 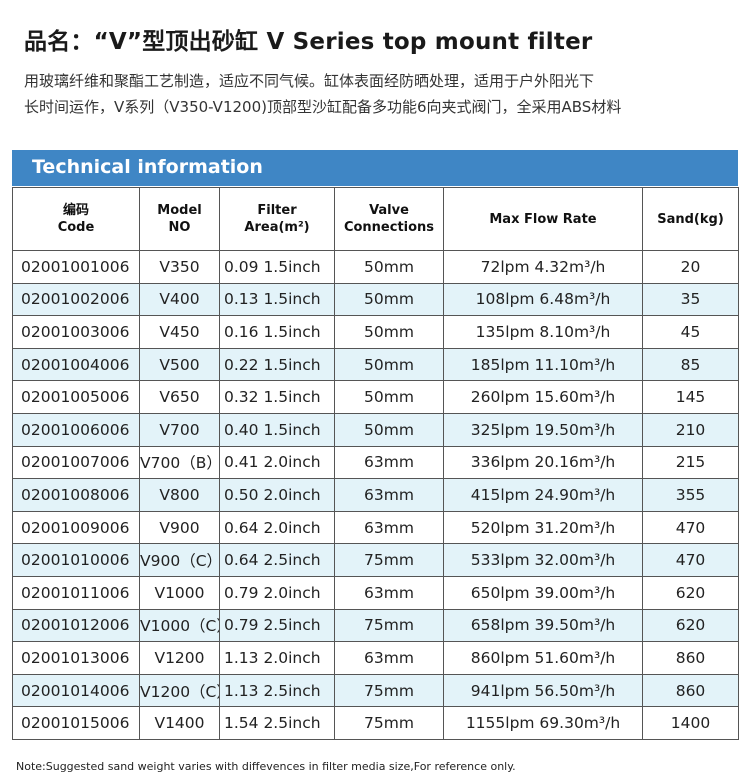 What do you see at coordinates (76, 723) in the screenshot?
I see `cell-code: 02001015006` at bounding box center [76, 723].